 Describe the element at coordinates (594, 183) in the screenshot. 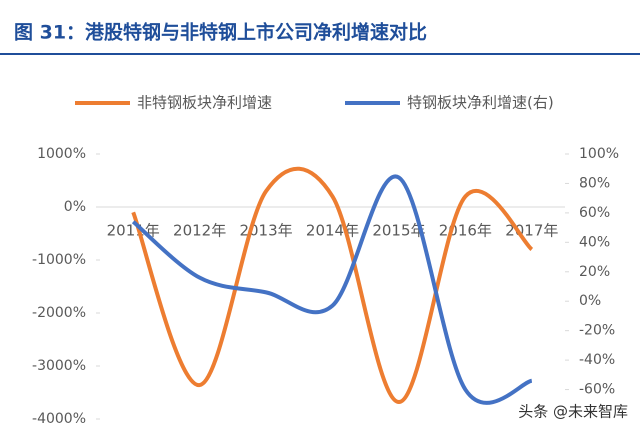

I see `y2-tick-label: 80%` at that location.